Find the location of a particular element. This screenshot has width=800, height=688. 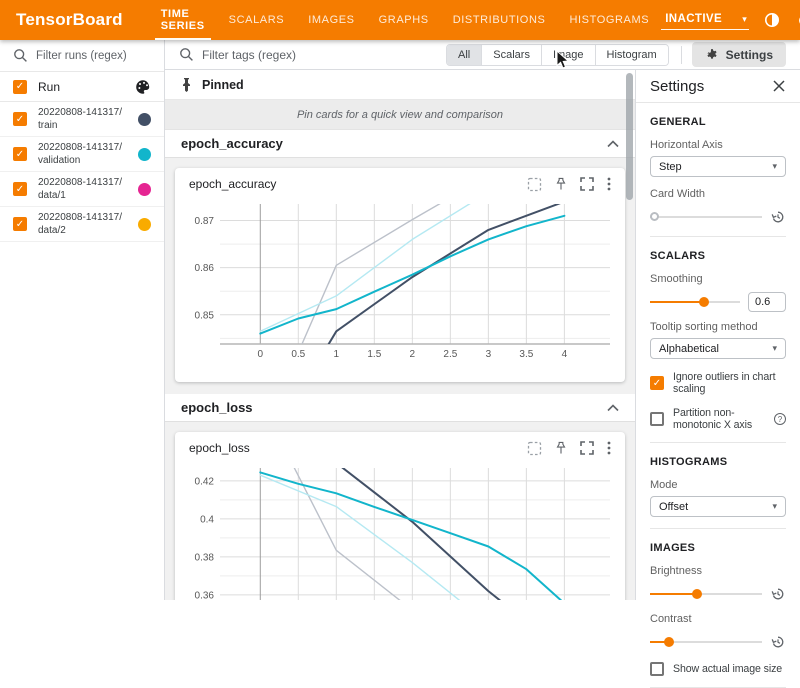

mouse-cursor is located at coordinates (563, 60).